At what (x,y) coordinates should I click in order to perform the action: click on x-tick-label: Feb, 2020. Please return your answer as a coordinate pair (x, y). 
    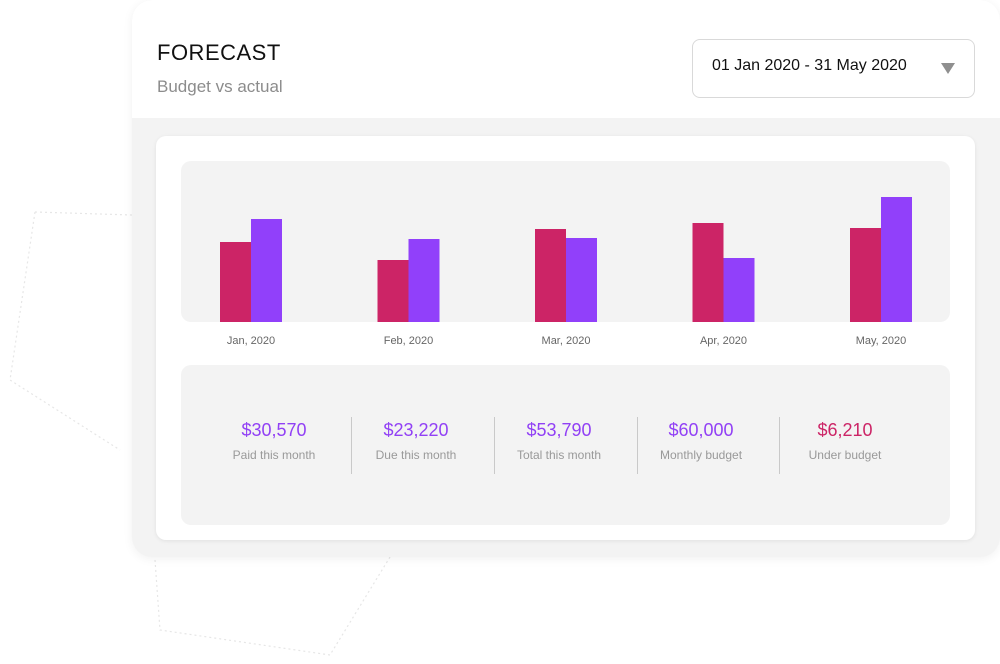
    Looking at the image, I should click on (408, 341).